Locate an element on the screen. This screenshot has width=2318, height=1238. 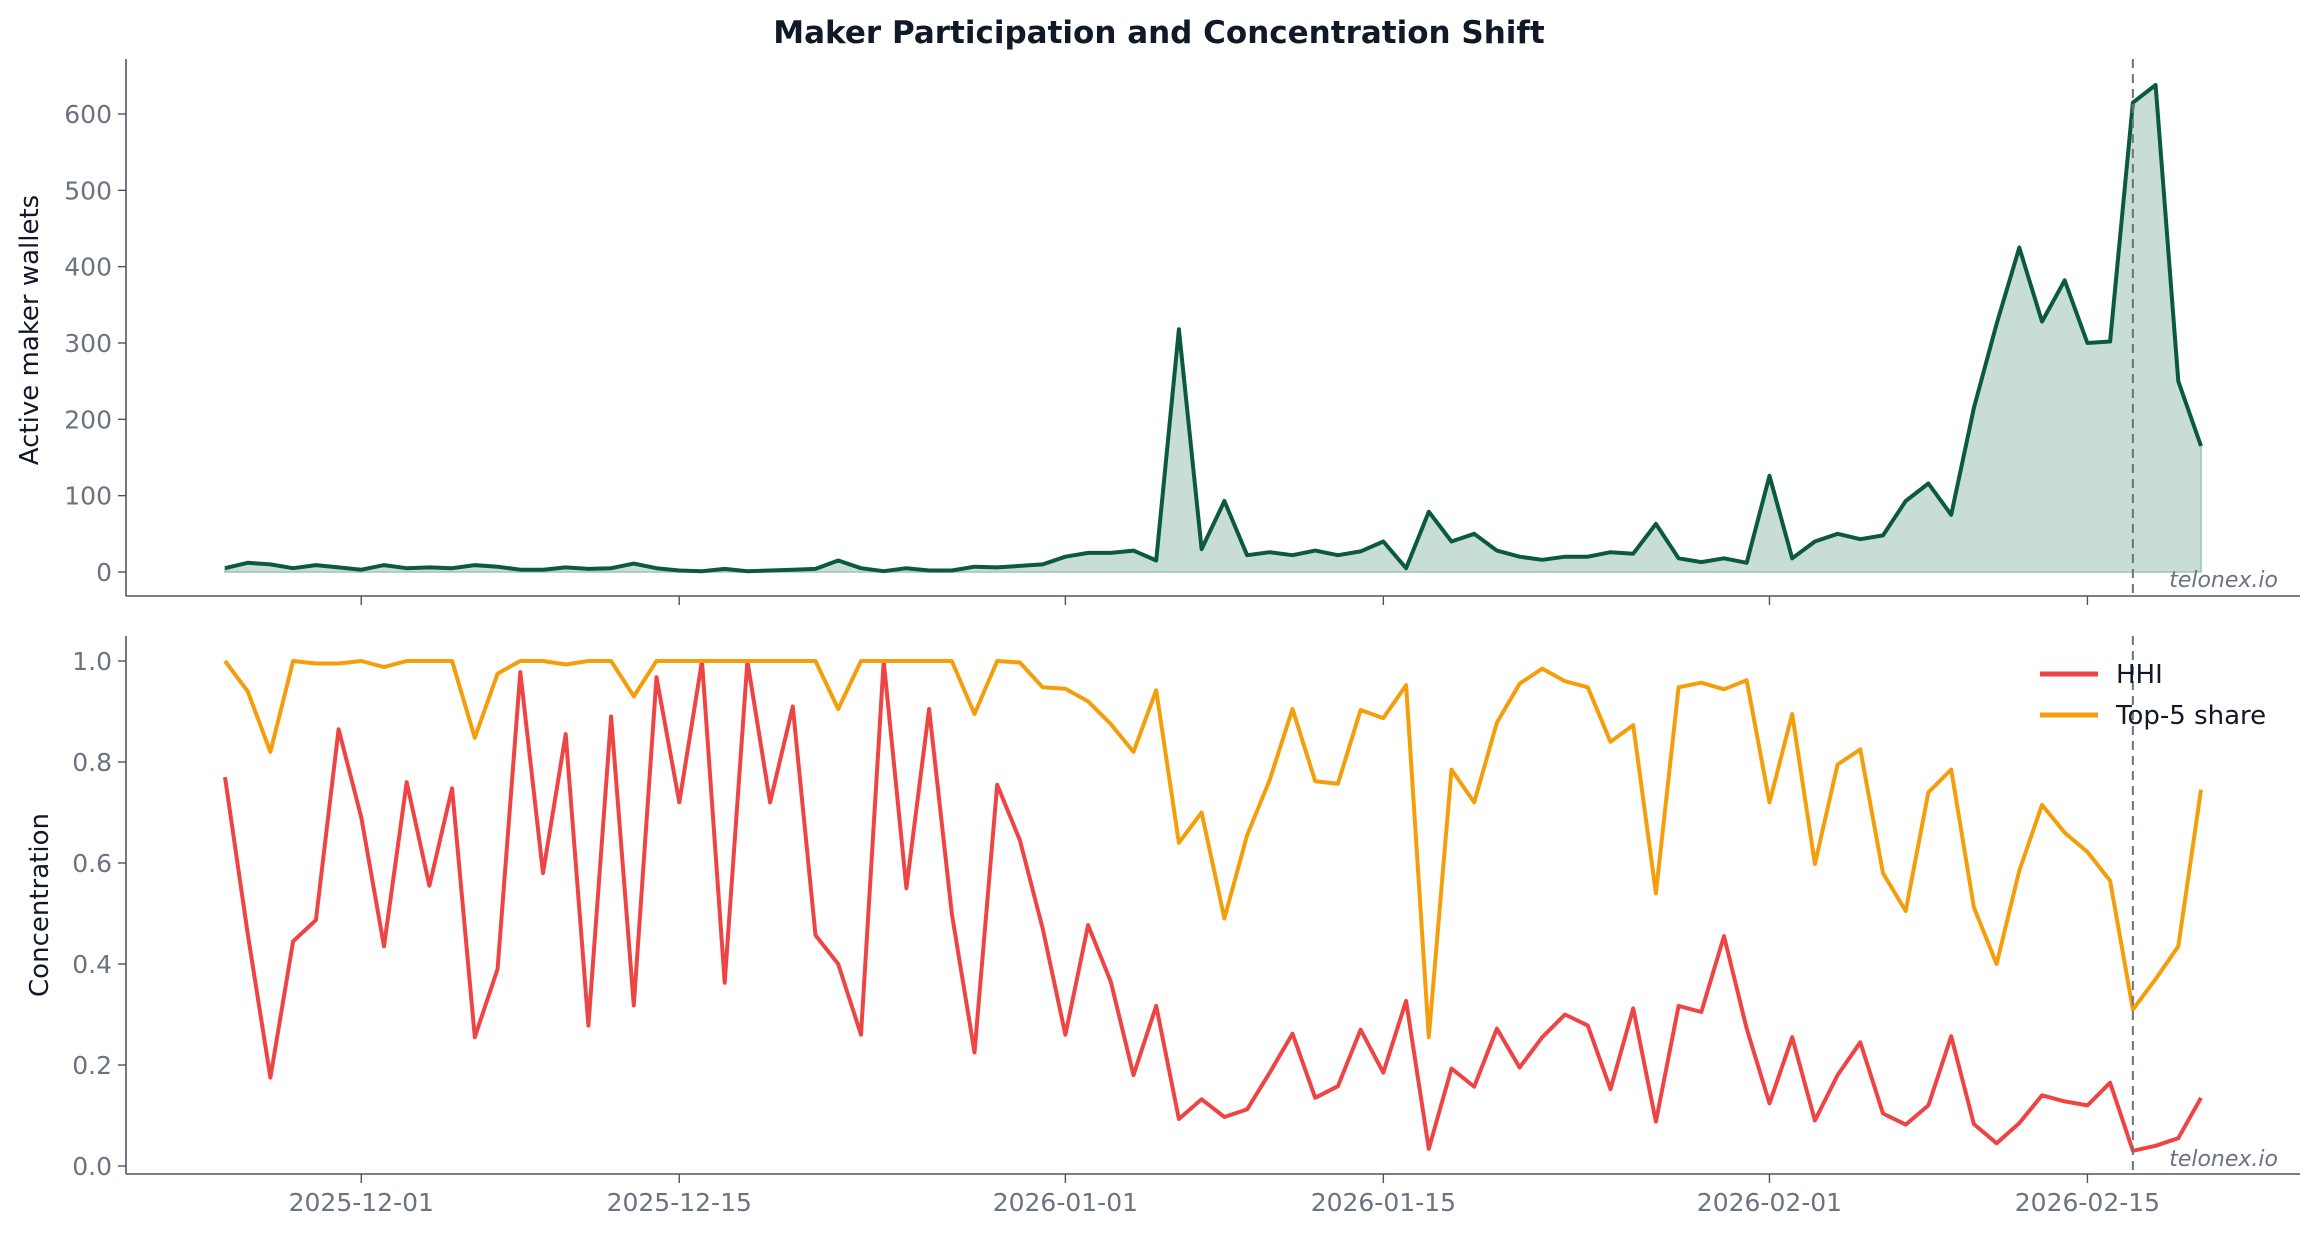
x-tick-label: 2025-12-15 is located at coordinates (679, 1202).